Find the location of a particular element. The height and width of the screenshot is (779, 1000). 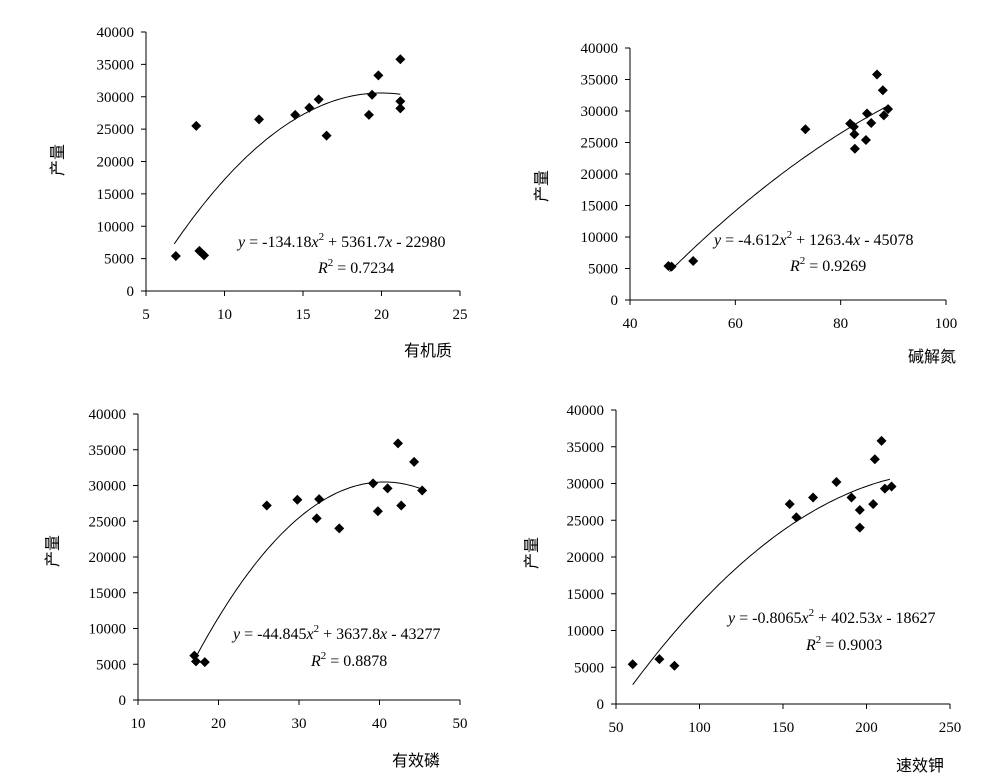

x-tick-label: 250 is located at coordinates (950, 728).